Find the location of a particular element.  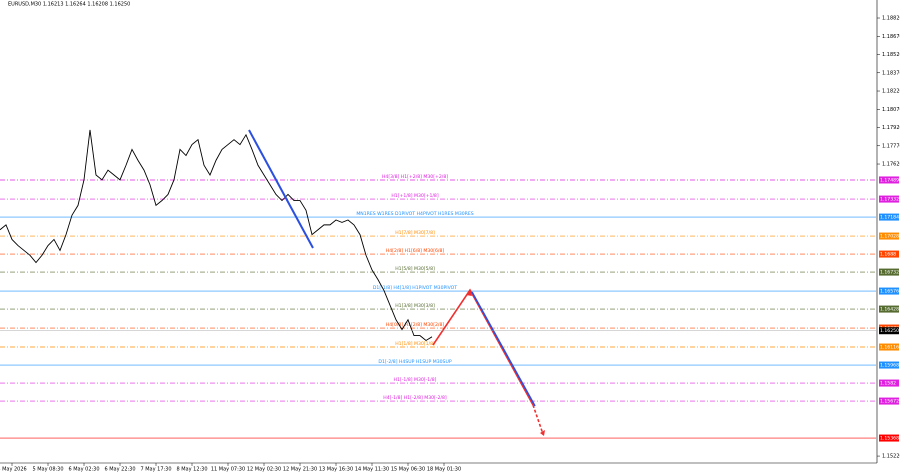

forecast-dash is located at coordinates (538, 419).